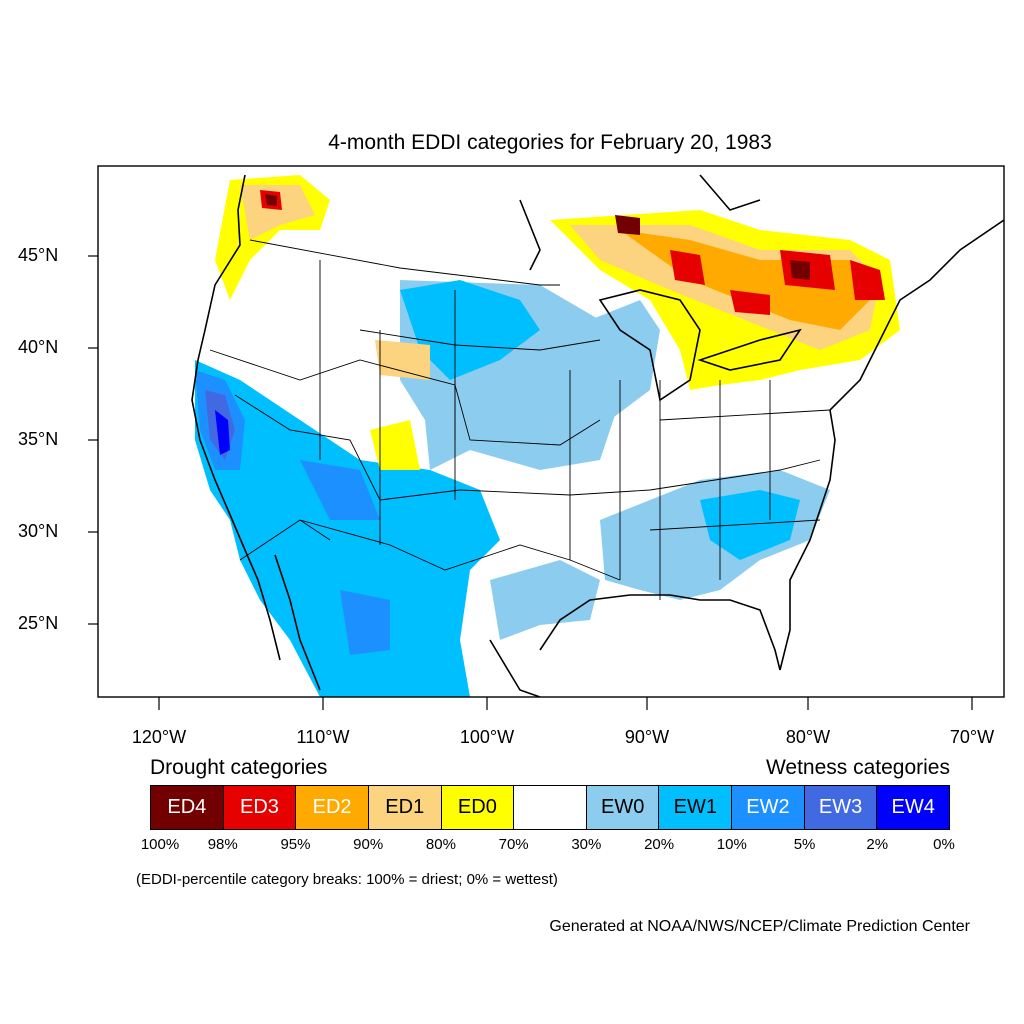 Image resolution: width=1024 pixels, height=1024 pixels. What do you see at coordinates (347, 528) in the screenshot?
I see `ew1-region-west` at bounding box center [347, 528].